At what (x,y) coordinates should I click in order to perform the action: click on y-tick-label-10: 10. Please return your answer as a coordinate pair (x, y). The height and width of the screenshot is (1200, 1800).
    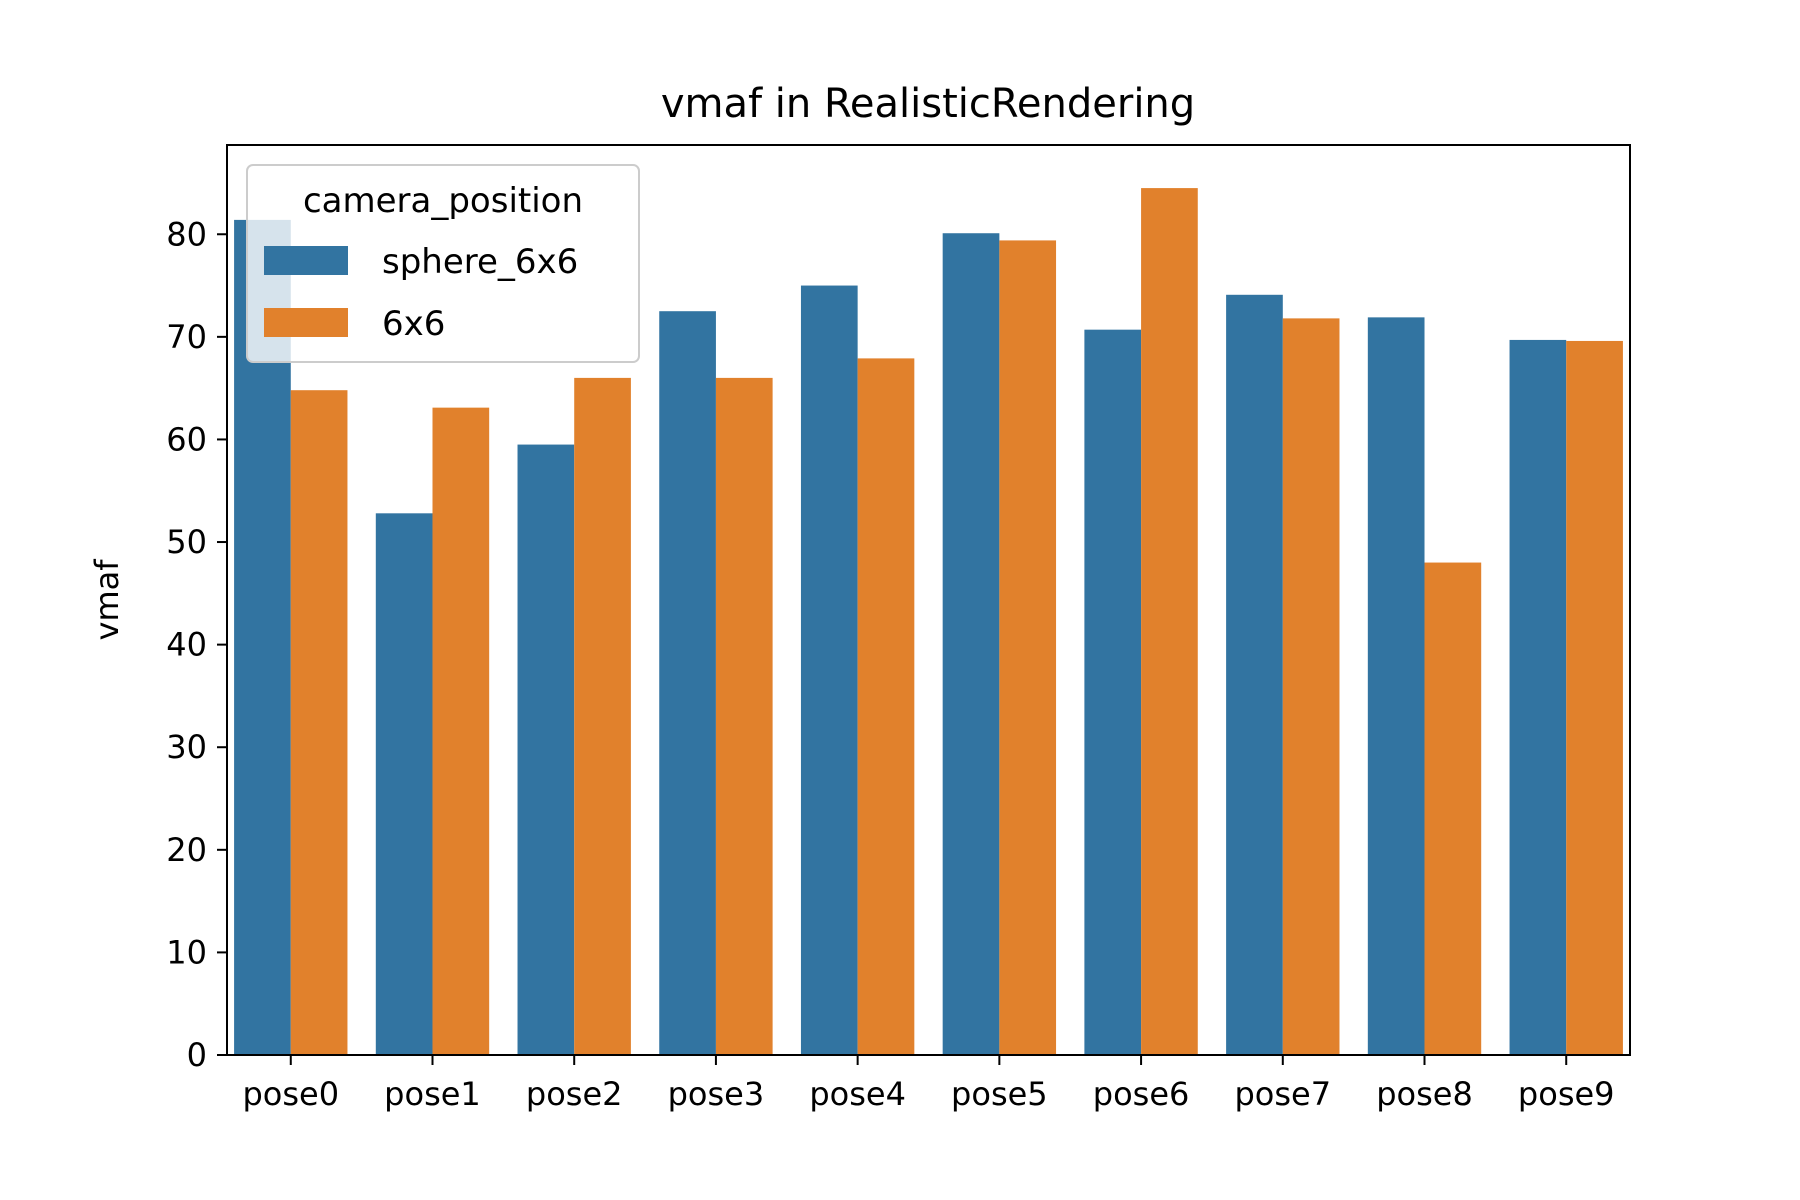
    Looking at the image, I should click on (186, 952).